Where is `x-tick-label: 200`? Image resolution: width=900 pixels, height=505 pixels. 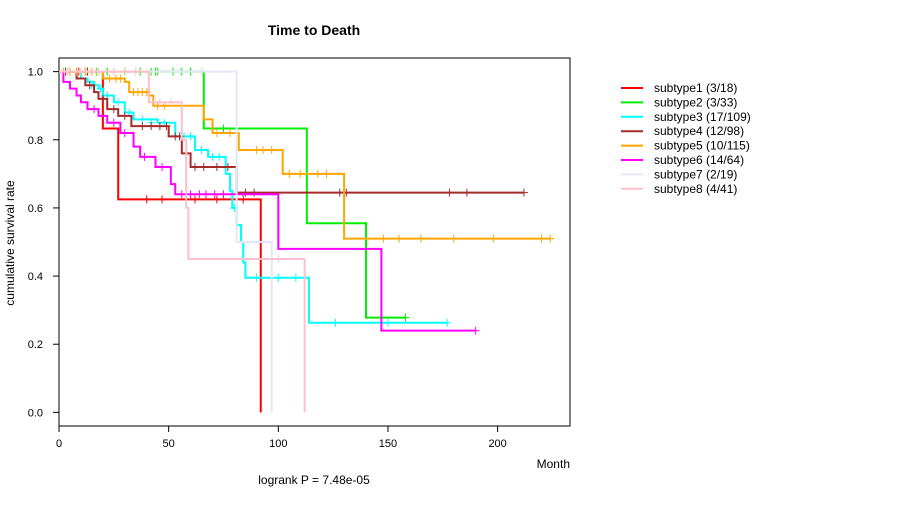 x-tick-label: 200 is located at coordinates (497, 444).